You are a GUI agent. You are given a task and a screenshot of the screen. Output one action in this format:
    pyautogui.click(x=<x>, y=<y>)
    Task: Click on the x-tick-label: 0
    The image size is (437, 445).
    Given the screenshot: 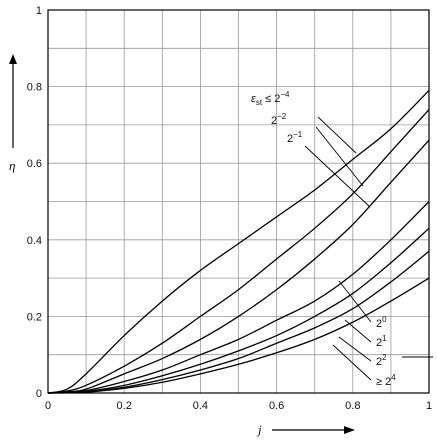 What is the action you would take?
    pyautogui.click(x=48, y=406)
    